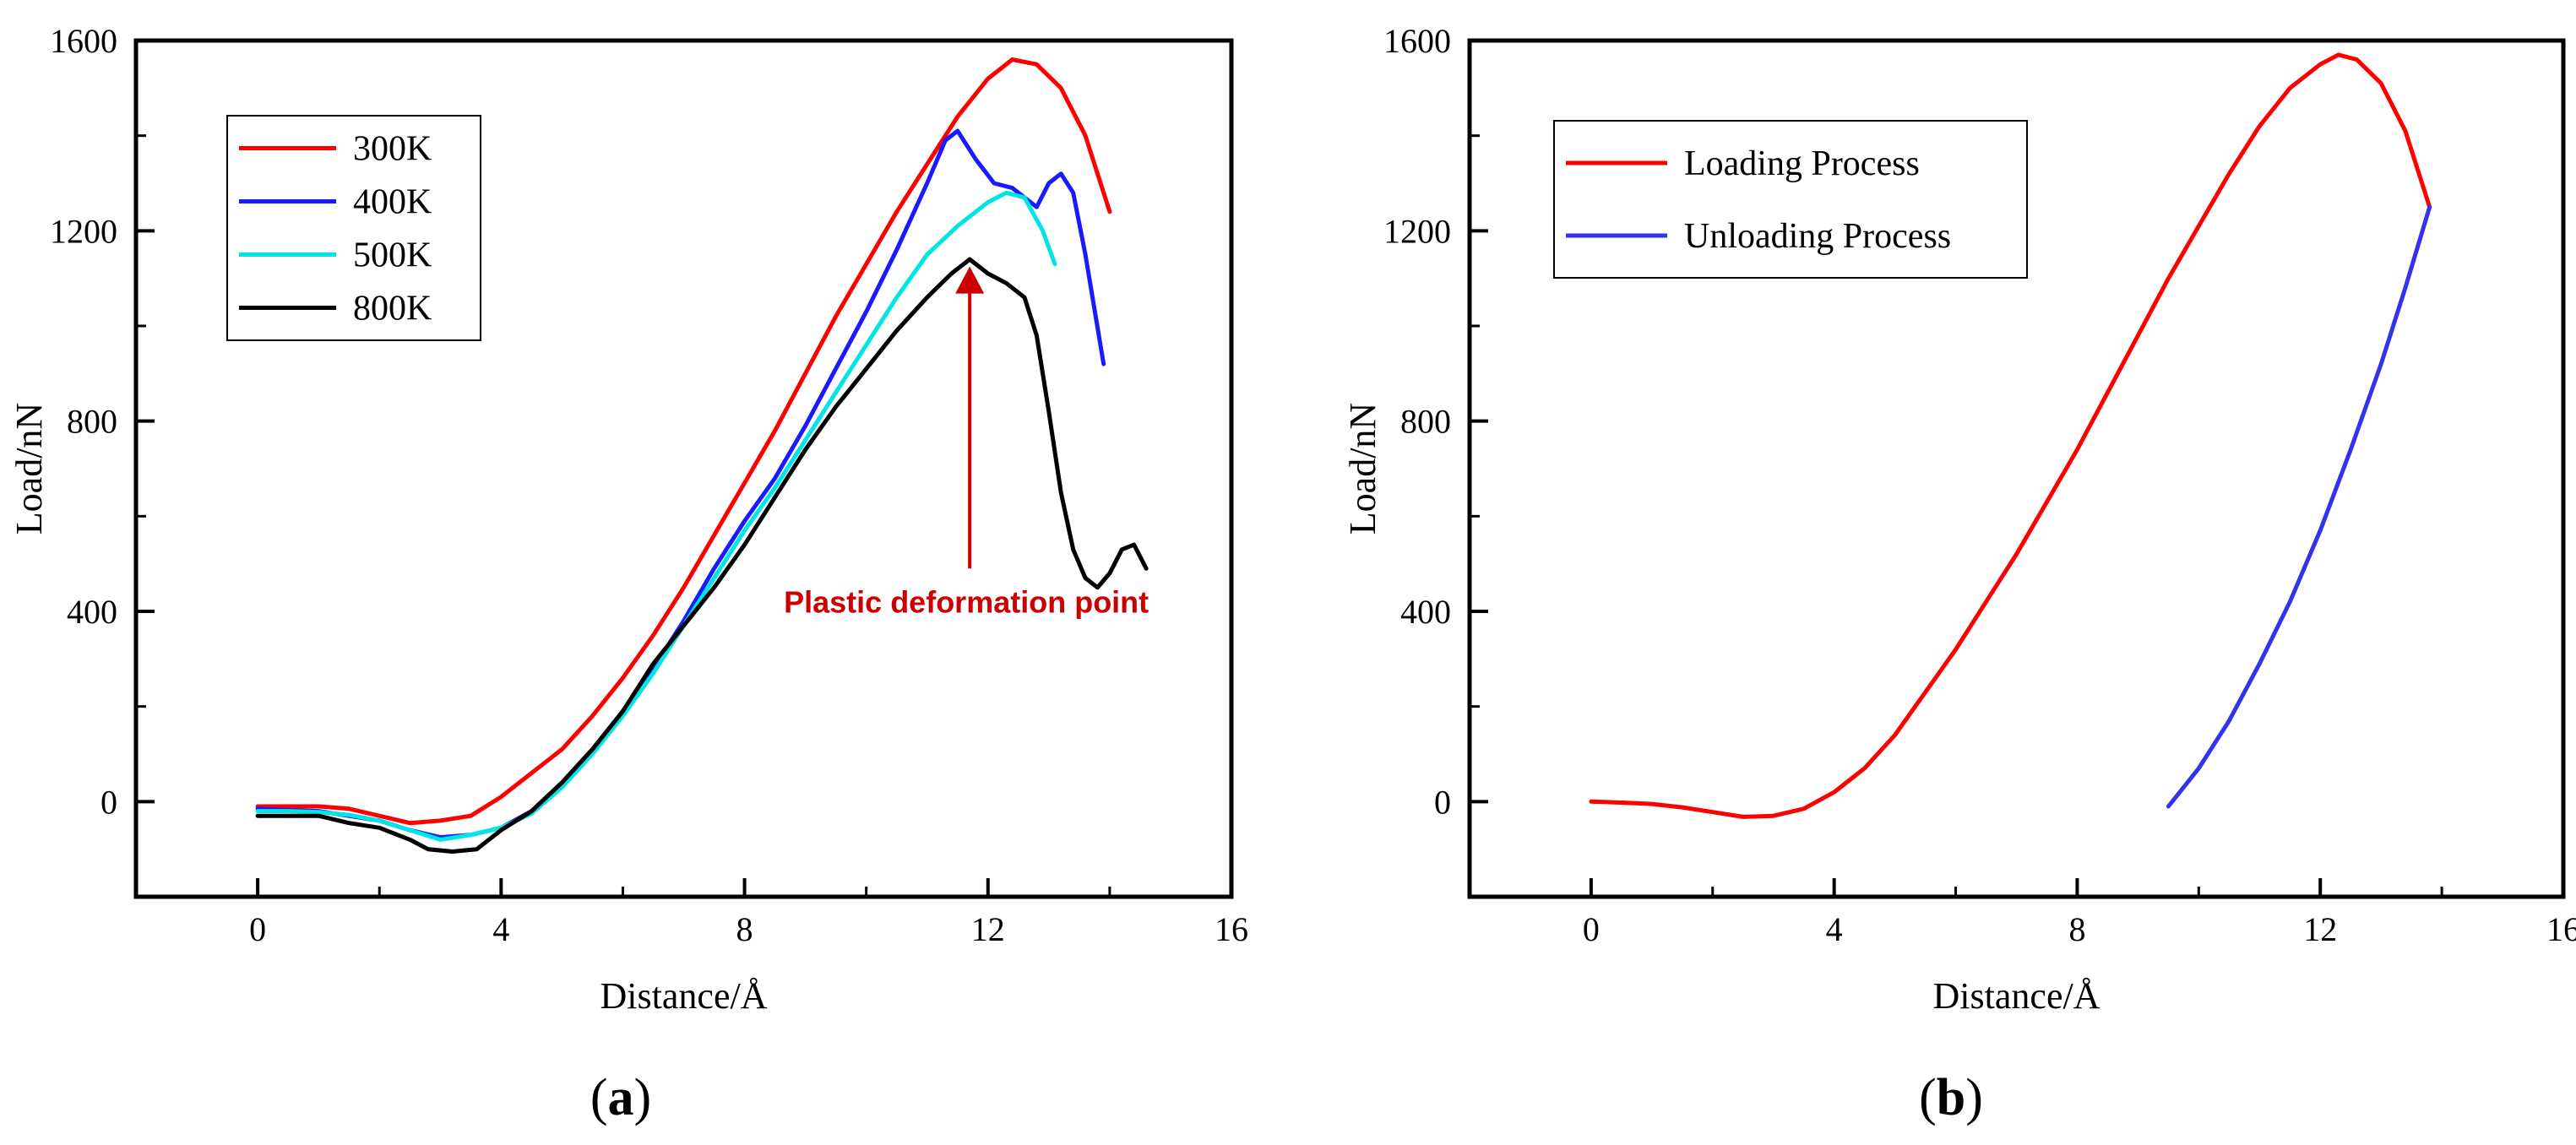 The width and height of the screenshot is (2576, 1145). I want to click on panel-label-letter: b, so click(1951, 1097).